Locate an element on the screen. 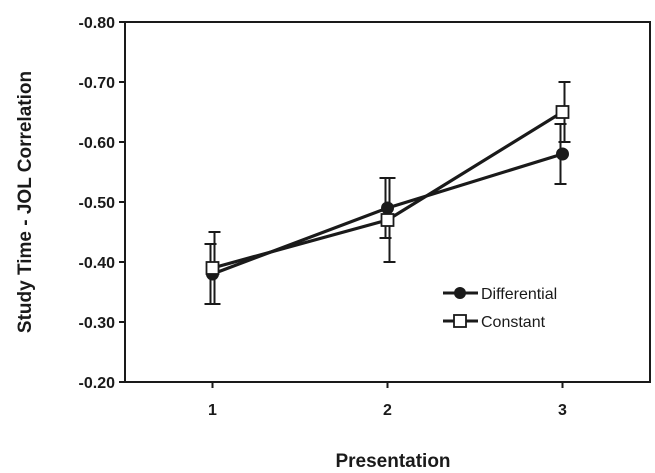  x-tick-label: 1 is located at coordinates (212, 410).